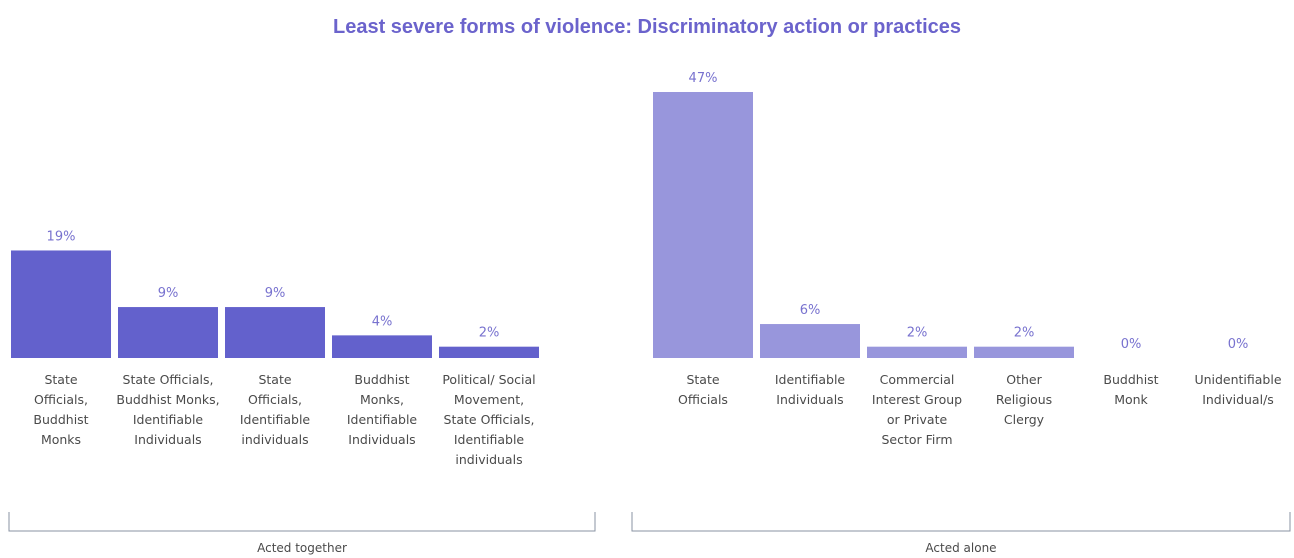 The image size is (1294, 558). What do you see at coordinates (61, 236) in the screenshot?
I see `data-label: 19%` at bounding box center [61, 236].